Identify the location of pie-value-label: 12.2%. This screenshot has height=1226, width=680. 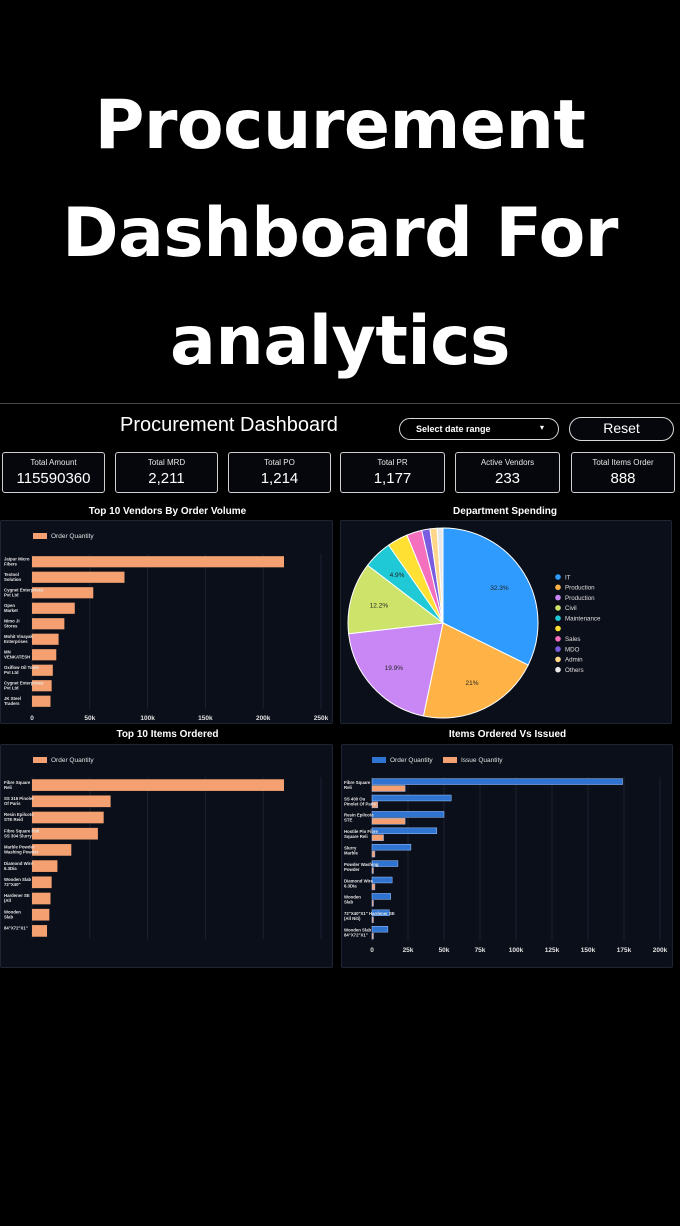
(379, 605).